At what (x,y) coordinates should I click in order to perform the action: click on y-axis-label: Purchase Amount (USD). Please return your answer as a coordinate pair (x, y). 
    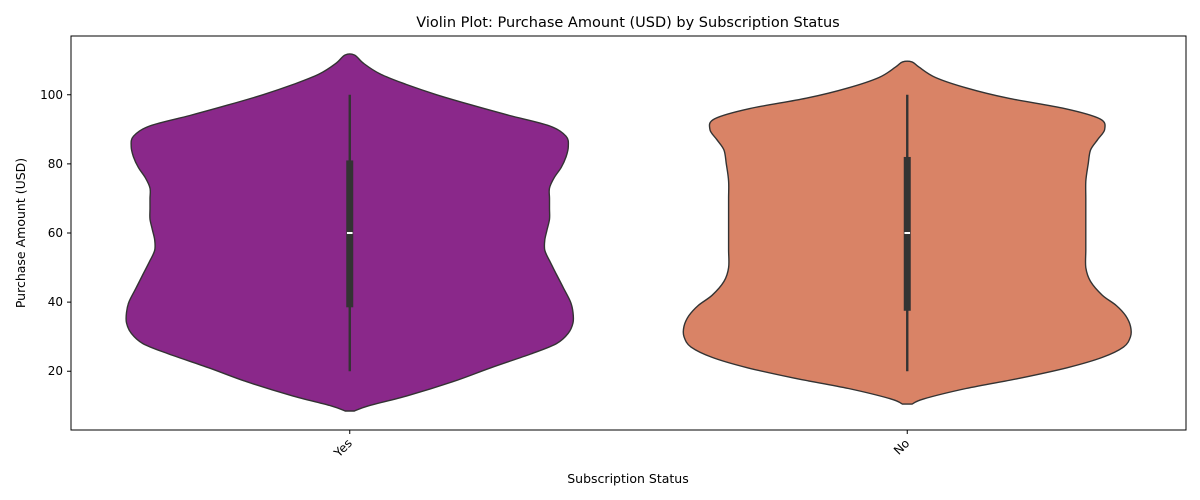
    Looking at the image, I should click on (20, 233).